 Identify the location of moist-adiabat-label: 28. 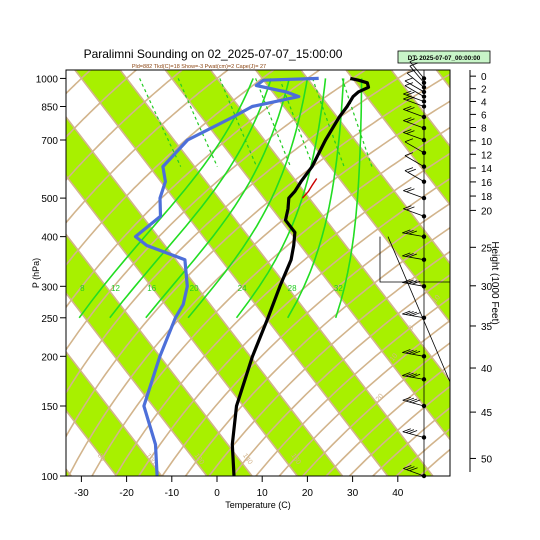
(292, 288).